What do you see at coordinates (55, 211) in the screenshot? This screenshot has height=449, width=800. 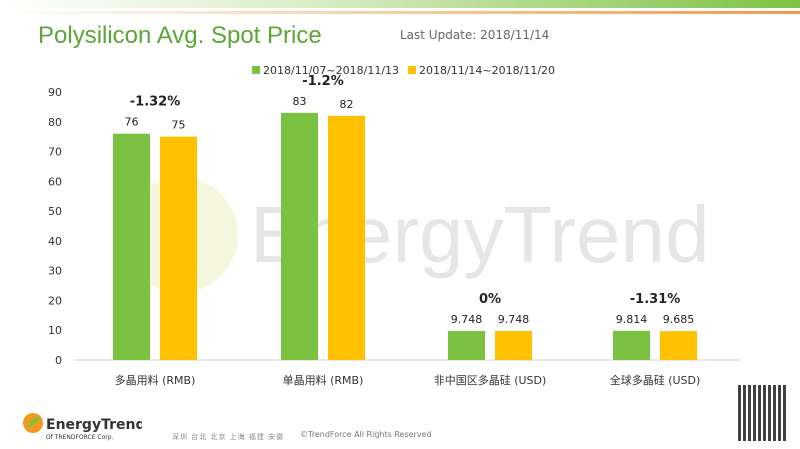 I see `y-tick-label: 50` at bounding box center [55, 211].